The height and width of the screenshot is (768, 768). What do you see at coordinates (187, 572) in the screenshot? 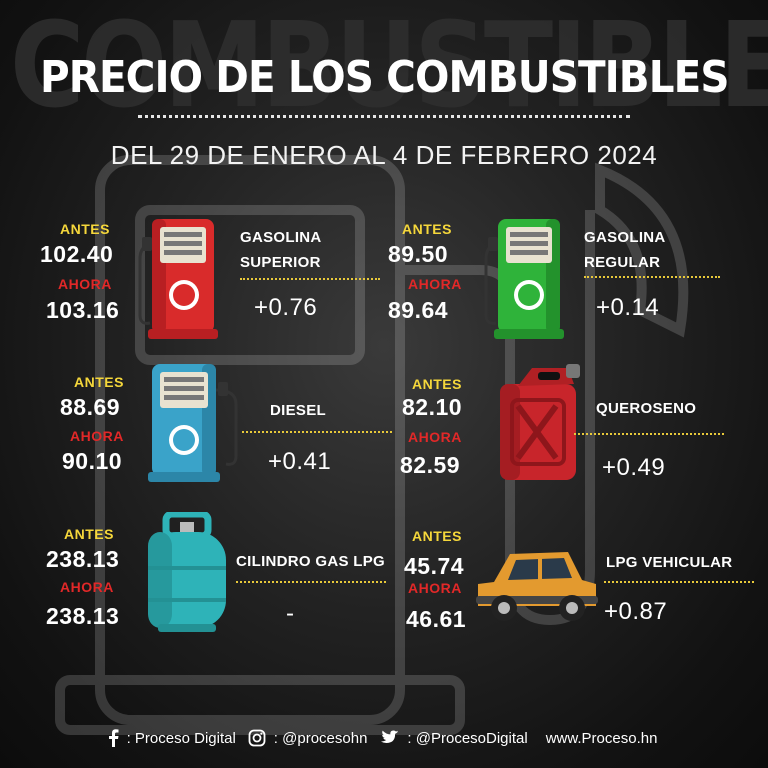
I see `gas-cylinder-icon` at bounding box center [187, 572].